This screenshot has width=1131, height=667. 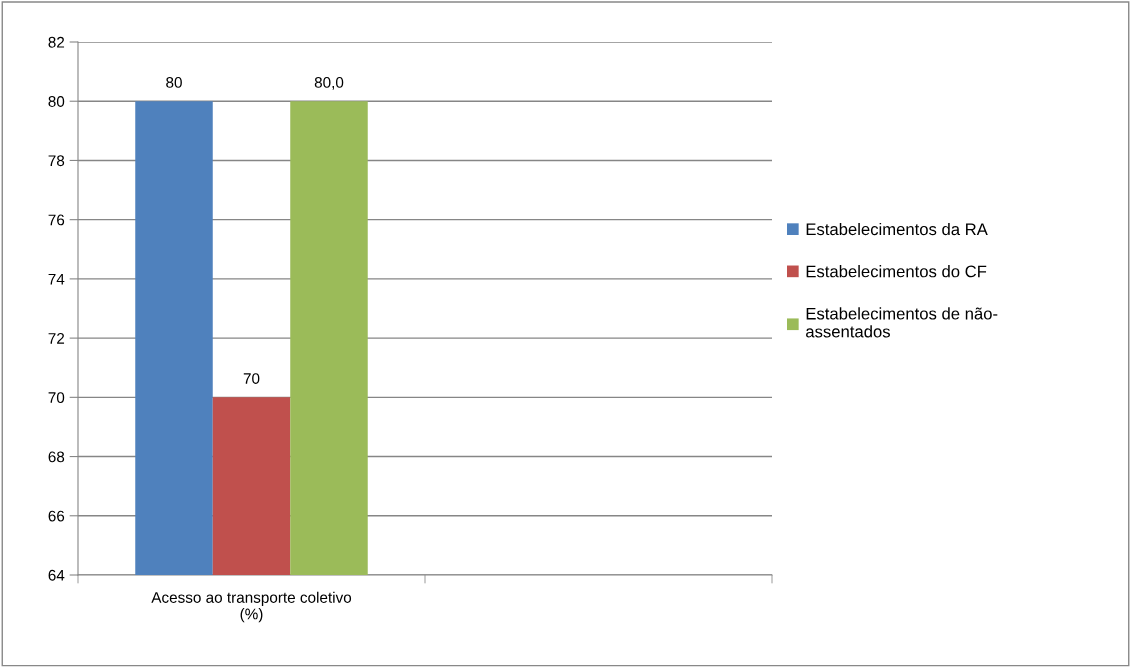 I want to click on y-tick-label: 76, so click(x=56, y=220).